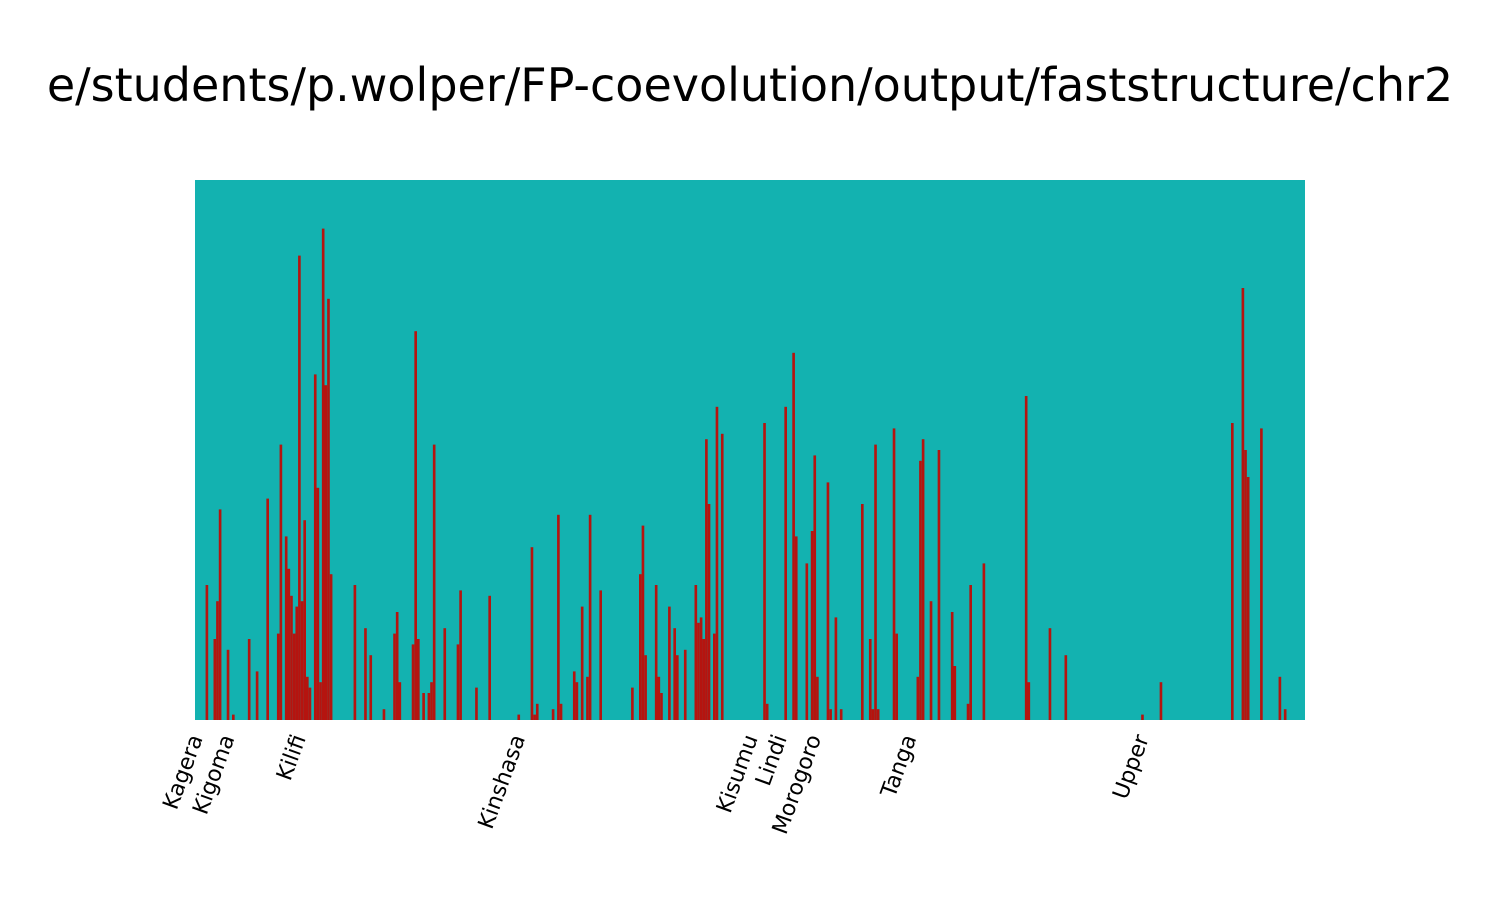 This screenshot has height=900, width=1500. What do you see at coordinates (502, 782) in the screenshot?
I see `x-tick-label-kinshasa: Kinshasa` at bounding box center [502, 782].